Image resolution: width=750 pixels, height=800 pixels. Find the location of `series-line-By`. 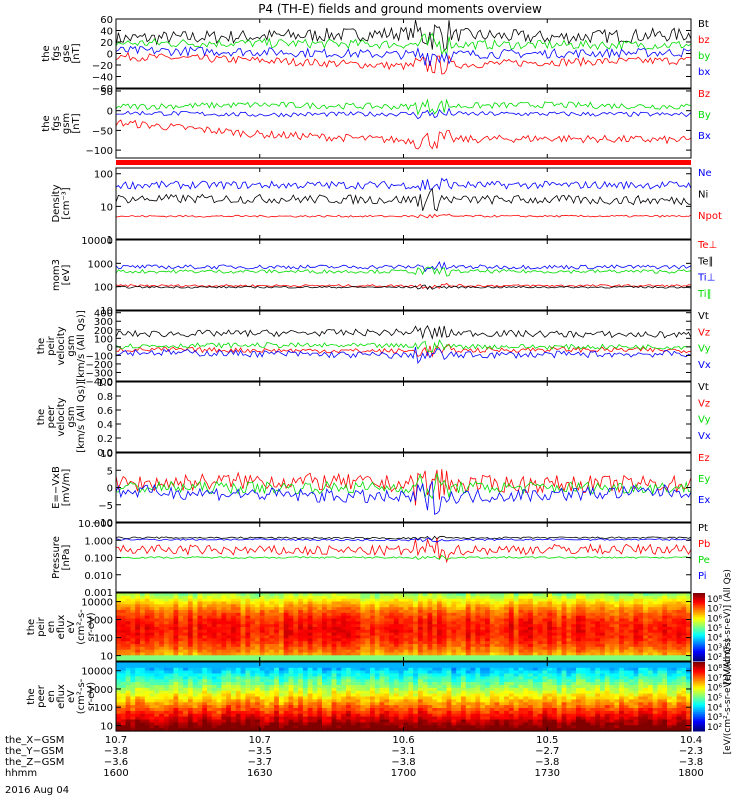

series-line-By is located at coordinates (403, 107).